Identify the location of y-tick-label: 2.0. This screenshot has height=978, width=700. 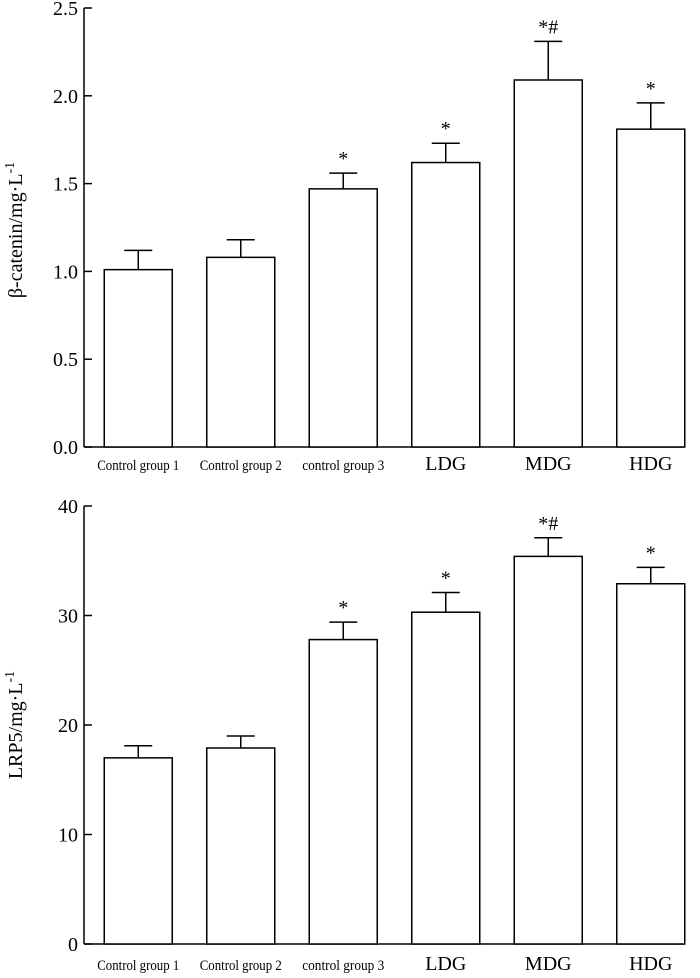
(65, 97).